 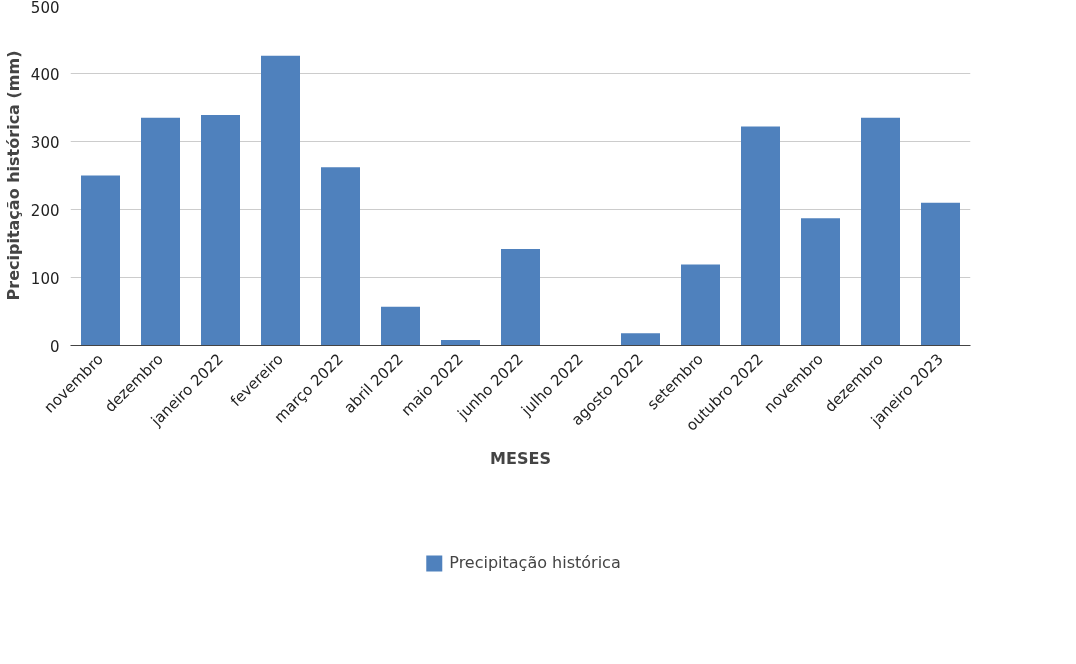 What do you see at coordinates (45, 74) in the screenshot?
I see `y-tick-label: 400` at bounding box center [45, 74].